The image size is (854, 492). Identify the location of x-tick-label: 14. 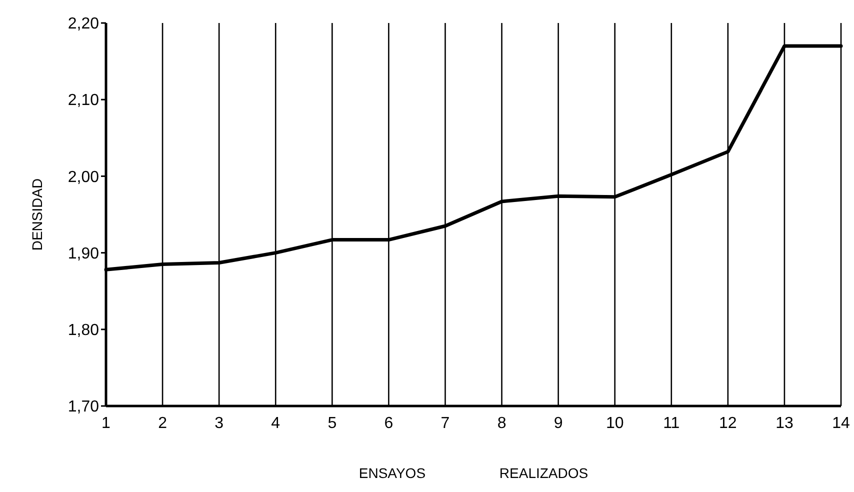
(841, 423).